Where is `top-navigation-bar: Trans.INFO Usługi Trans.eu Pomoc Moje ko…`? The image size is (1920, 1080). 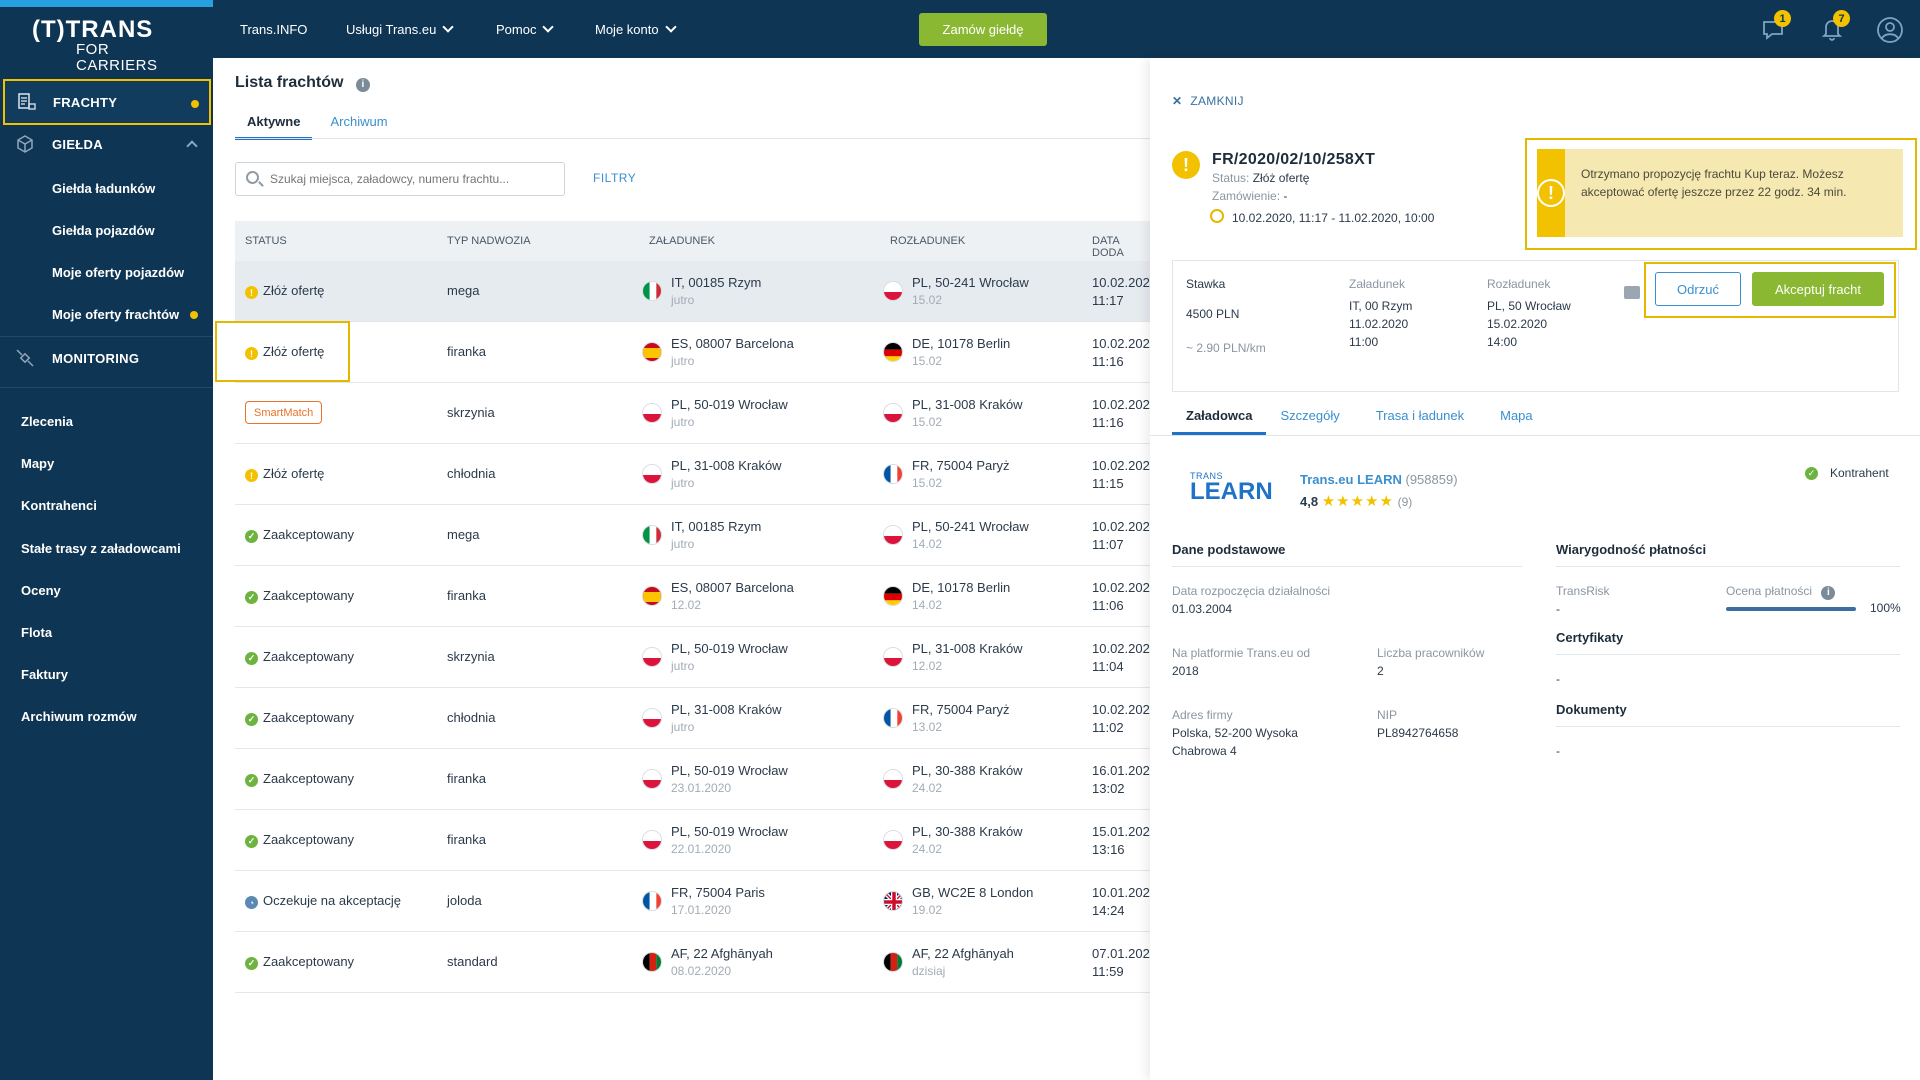 top-navigation-bar: Trans.INFO Usługi Trans.eu Pomoc Moje ko… is located at coordinates (1066, 29).